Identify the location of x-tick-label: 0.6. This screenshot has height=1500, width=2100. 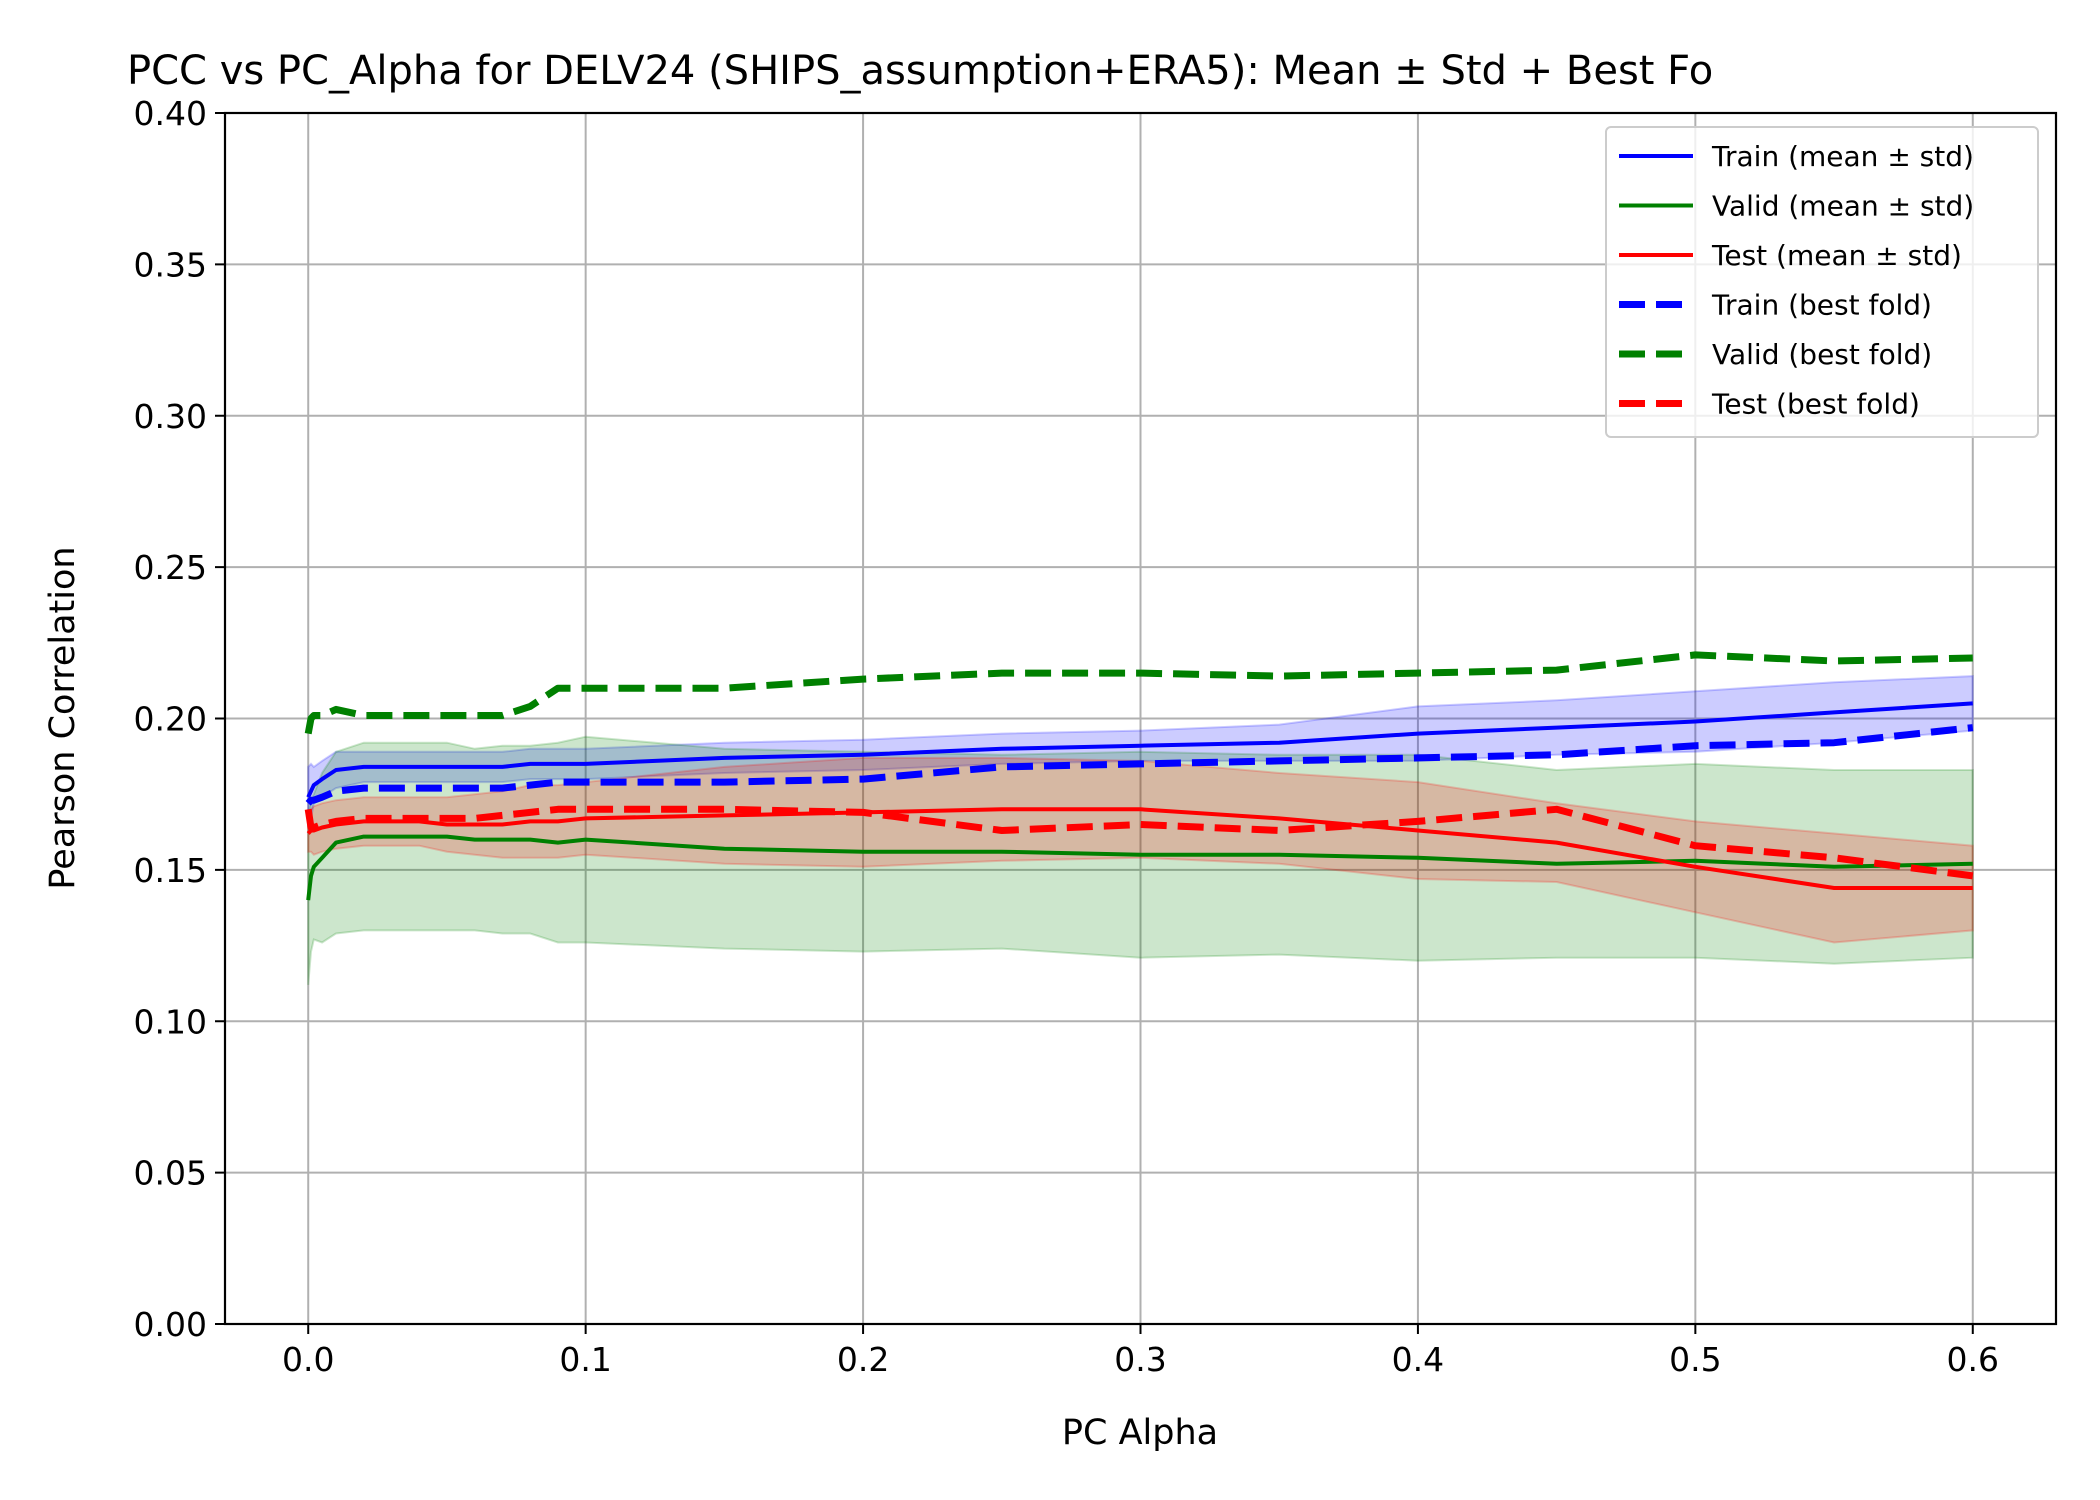
(1973, 1359).